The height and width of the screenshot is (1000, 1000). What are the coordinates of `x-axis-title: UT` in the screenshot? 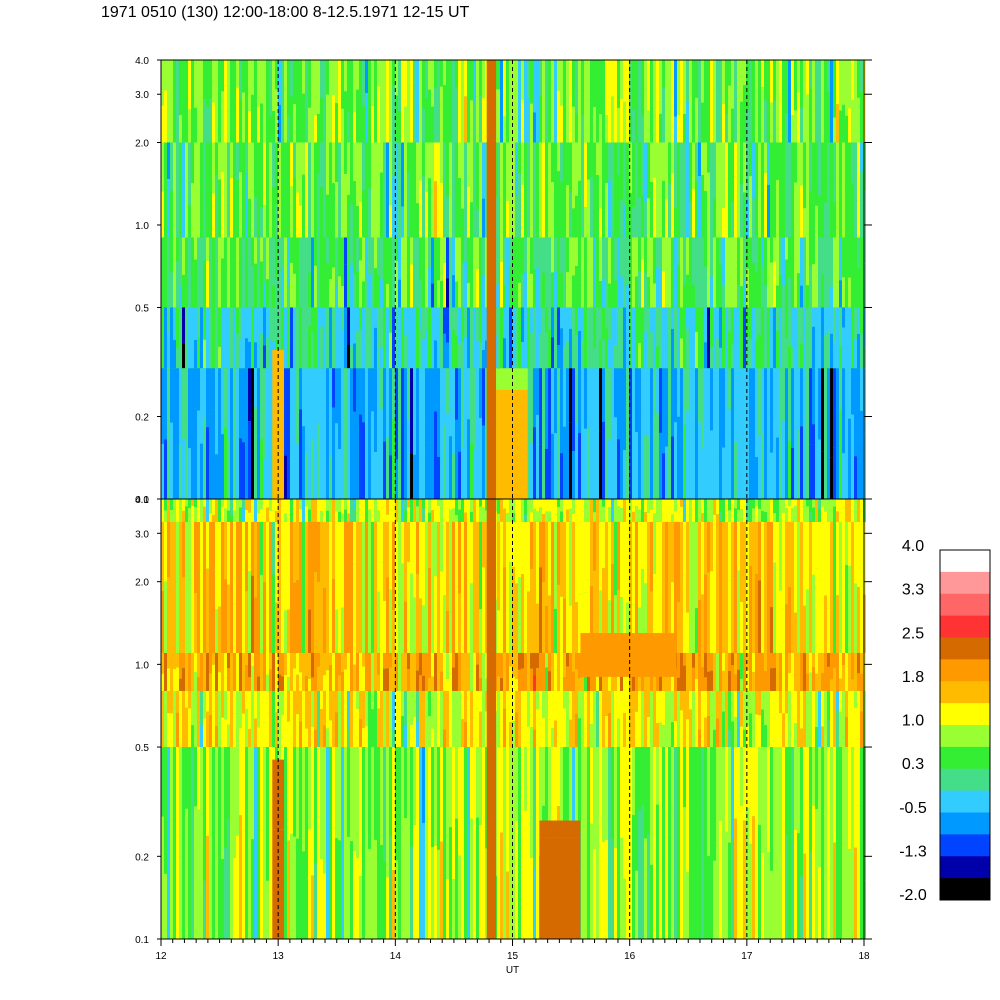 It's located at (512, 970).